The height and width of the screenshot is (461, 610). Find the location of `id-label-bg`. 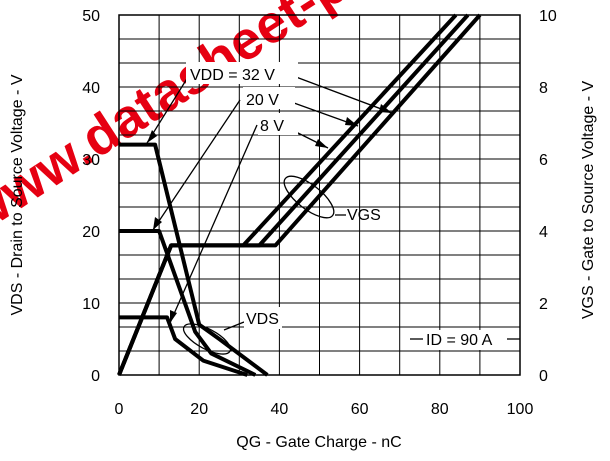

id-label-bg is located at coordinates (465, 340).